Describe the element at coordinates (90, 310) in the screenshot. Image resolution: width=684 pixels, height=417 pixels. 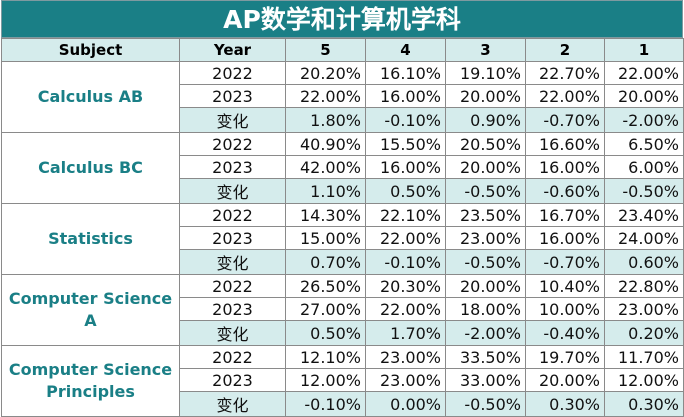
I see `subject-cell: Computer Science A` at that location.